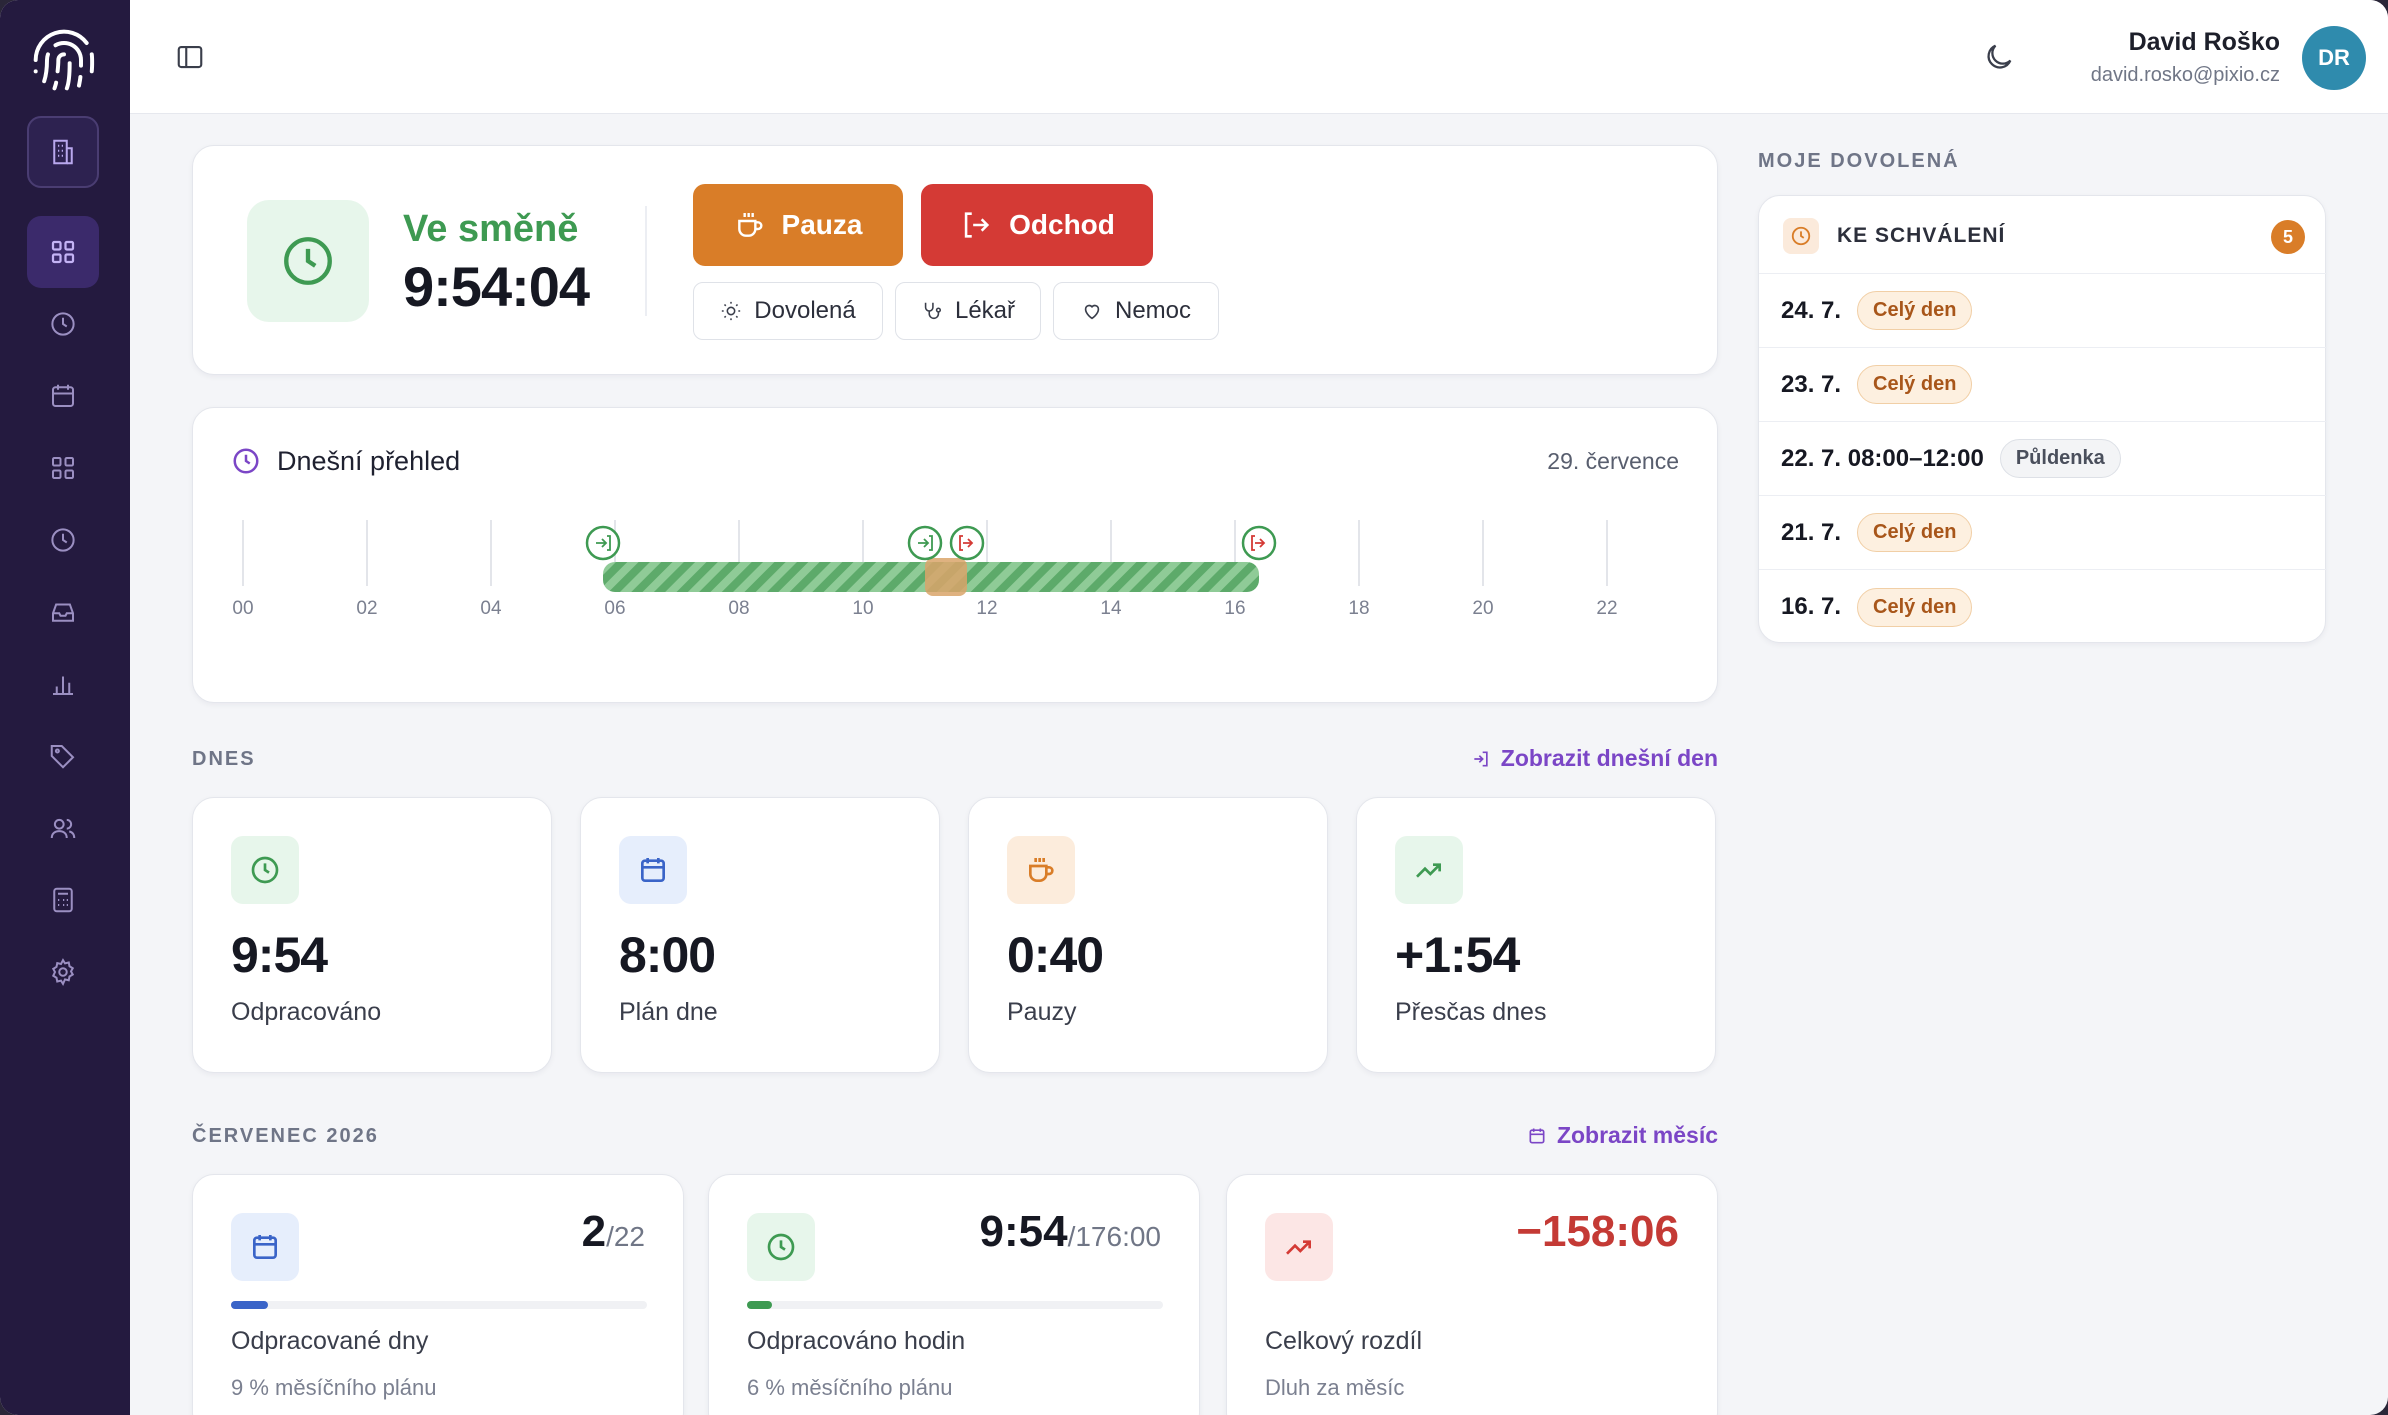  What do you see at coordinates (667, 955) in the screenshot?
I see `stat-value: 8:00` at bounding box center [667, 955].